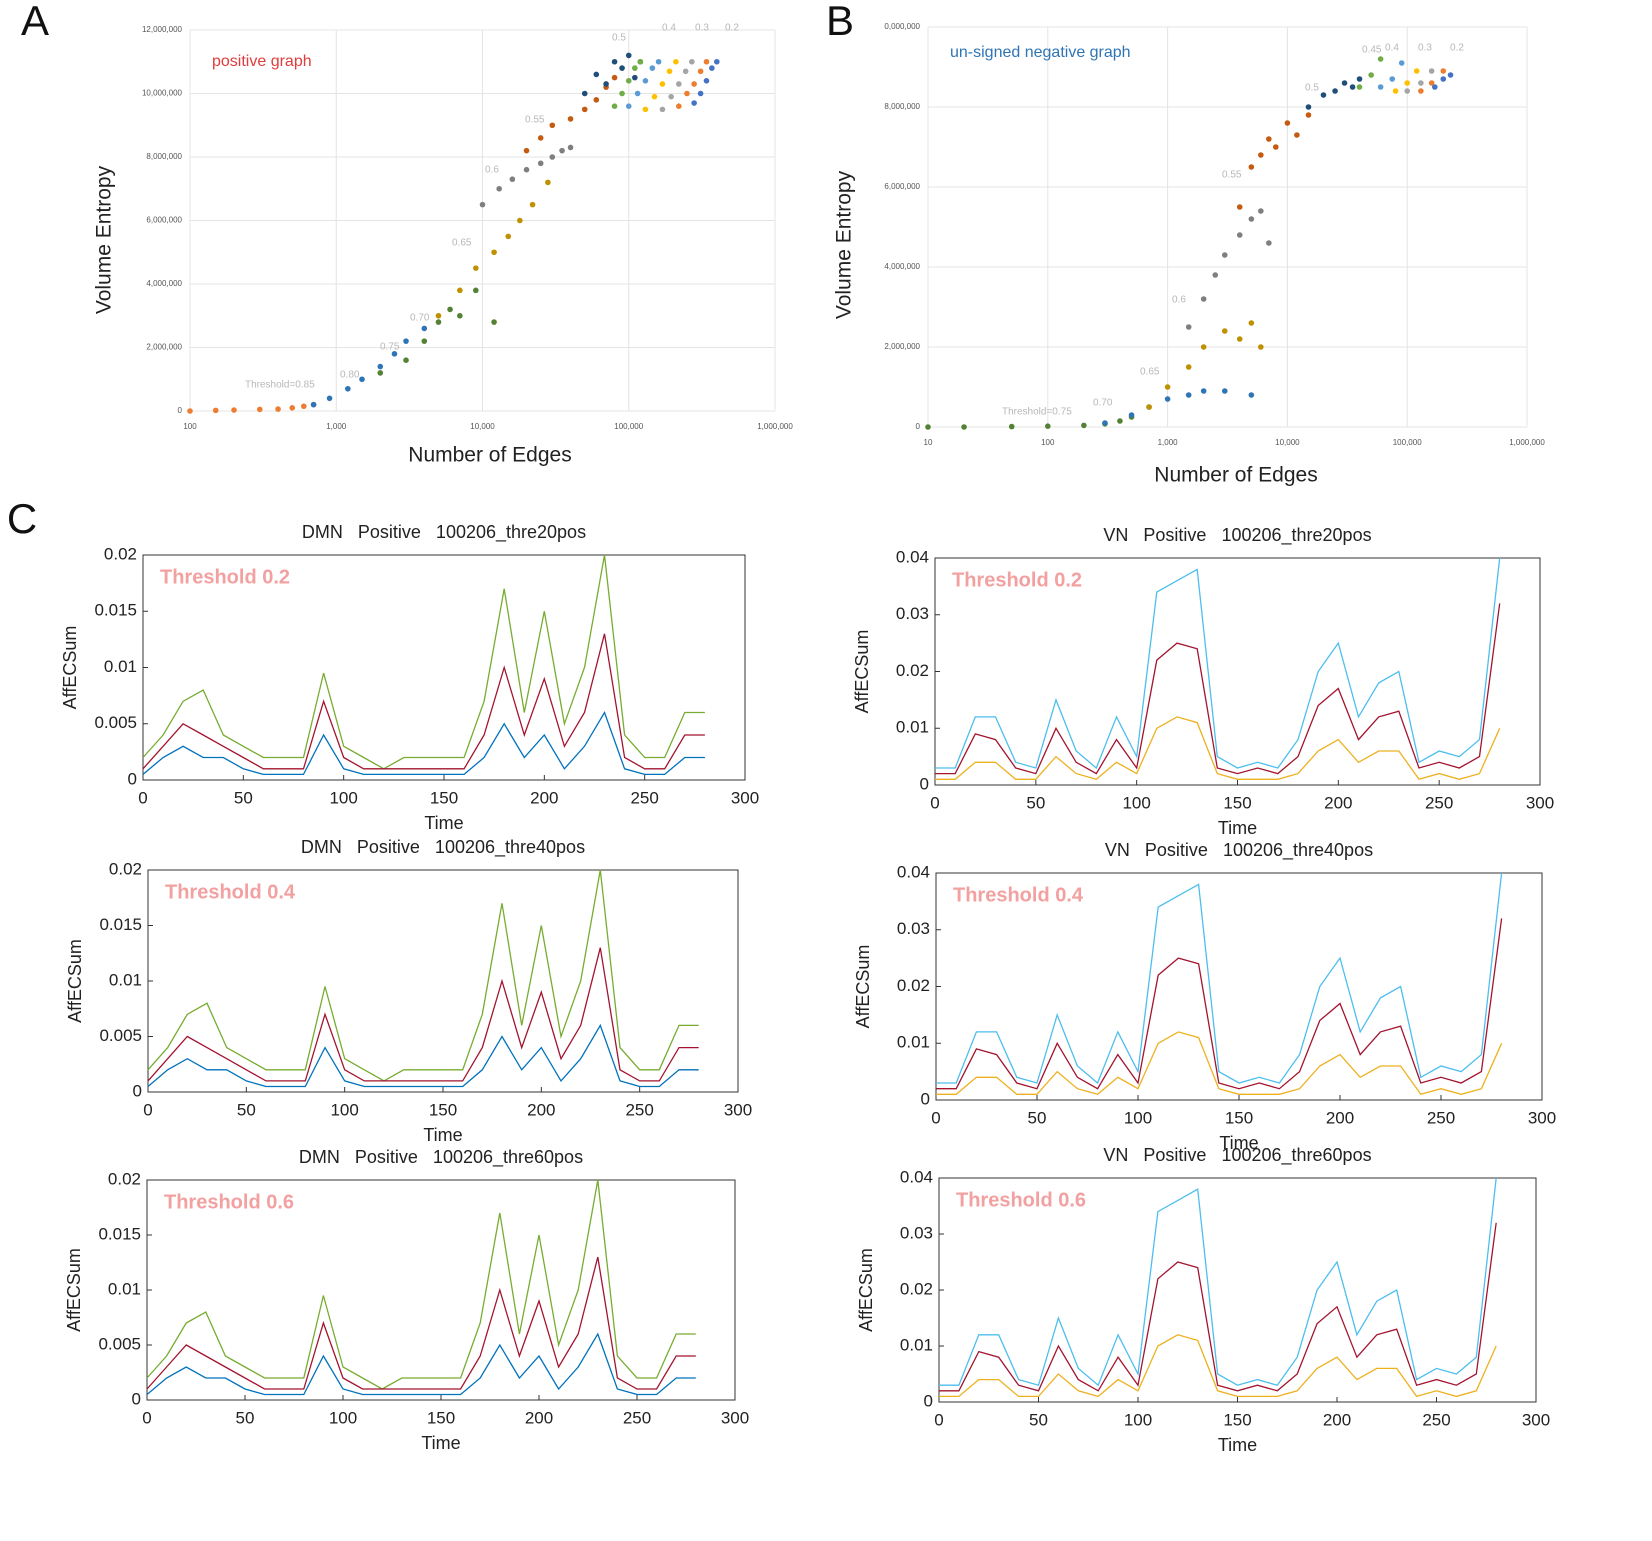 This screenshot has width=1652, height=1541. What do you see at coordinates (935, 1117) in the screenshot?
I see `x-tick-label: 0` at bounding box center [935, 1117].